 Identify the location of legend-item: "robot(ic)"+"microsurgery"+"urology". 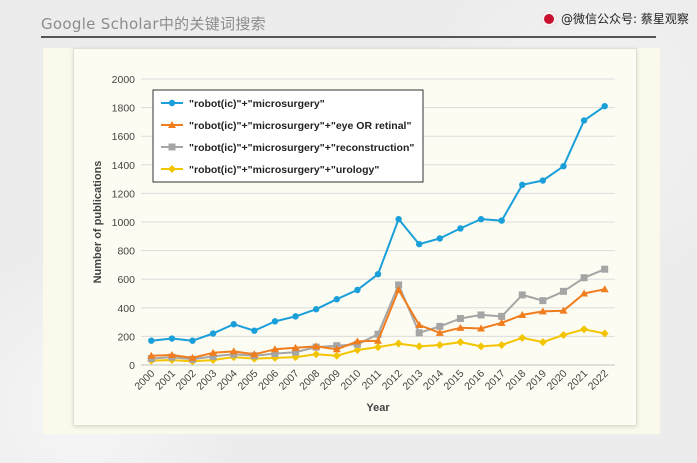
(270, 170).